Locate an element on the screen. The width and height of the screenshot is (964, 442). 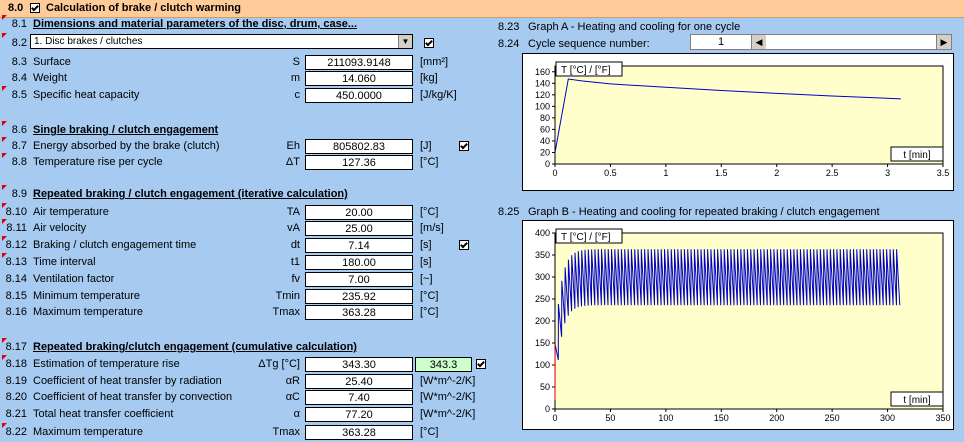
row-number: 8.12 is located at coordinates (16, 245).